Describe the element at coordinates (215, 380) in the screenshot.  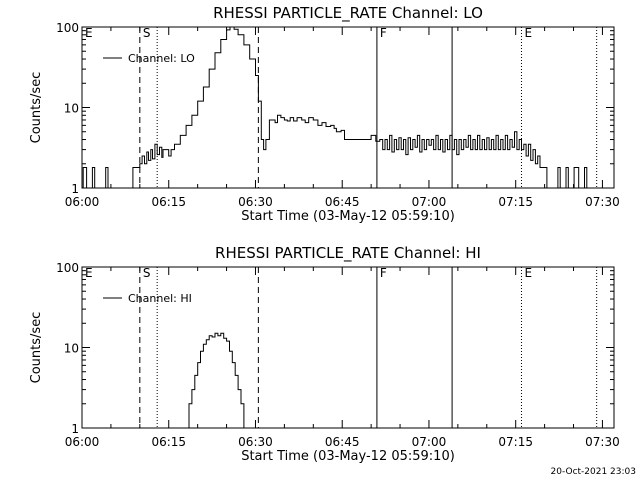
I see `series-line` at that location.